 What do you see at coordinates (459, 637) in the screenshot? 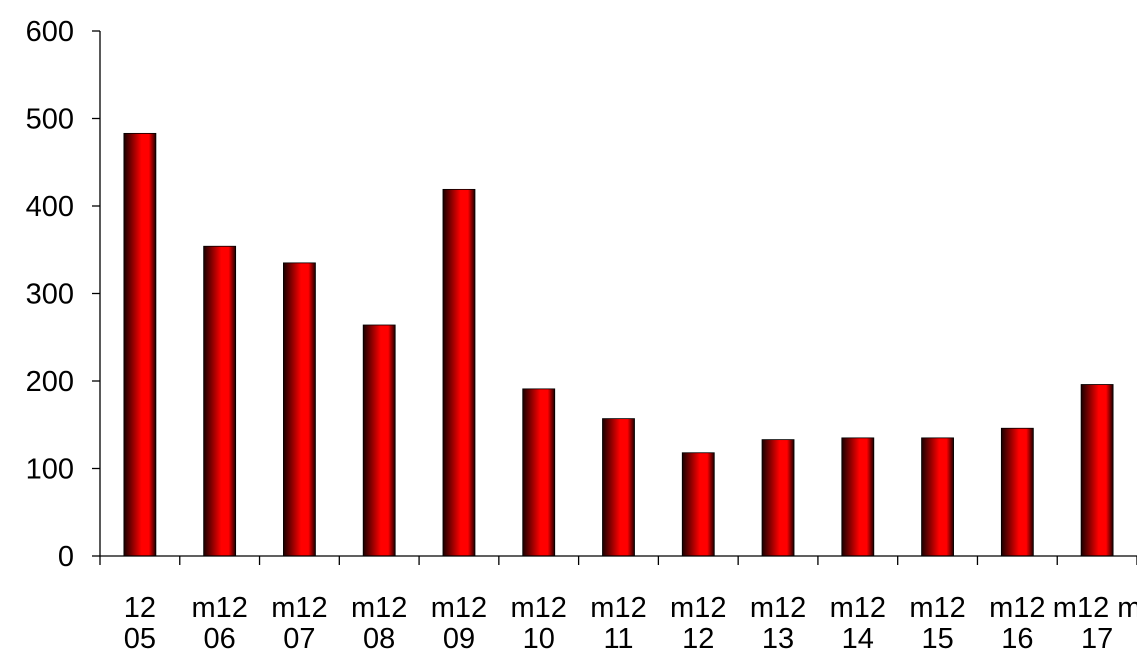
I see `x-tick-label: 09` at bounding box center [459, 637].